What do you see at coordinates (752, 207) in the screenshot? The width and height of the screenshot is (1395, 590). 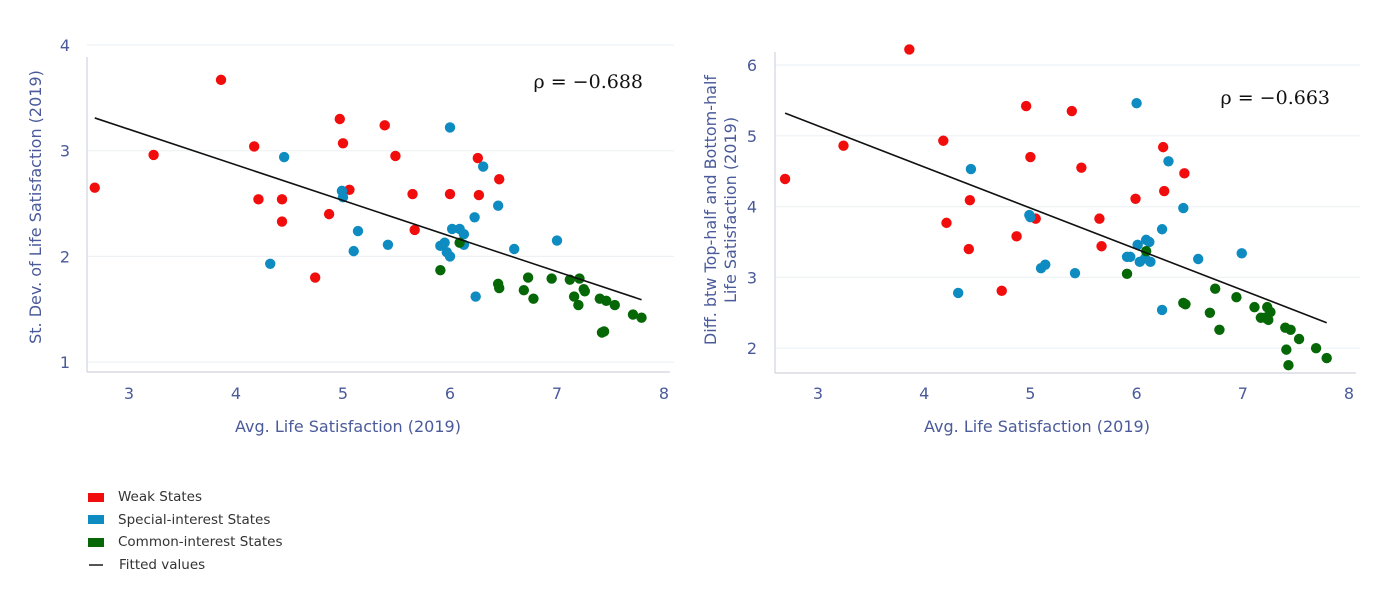 I see `y-tick-label: 4` at bounding box center [752, 207].